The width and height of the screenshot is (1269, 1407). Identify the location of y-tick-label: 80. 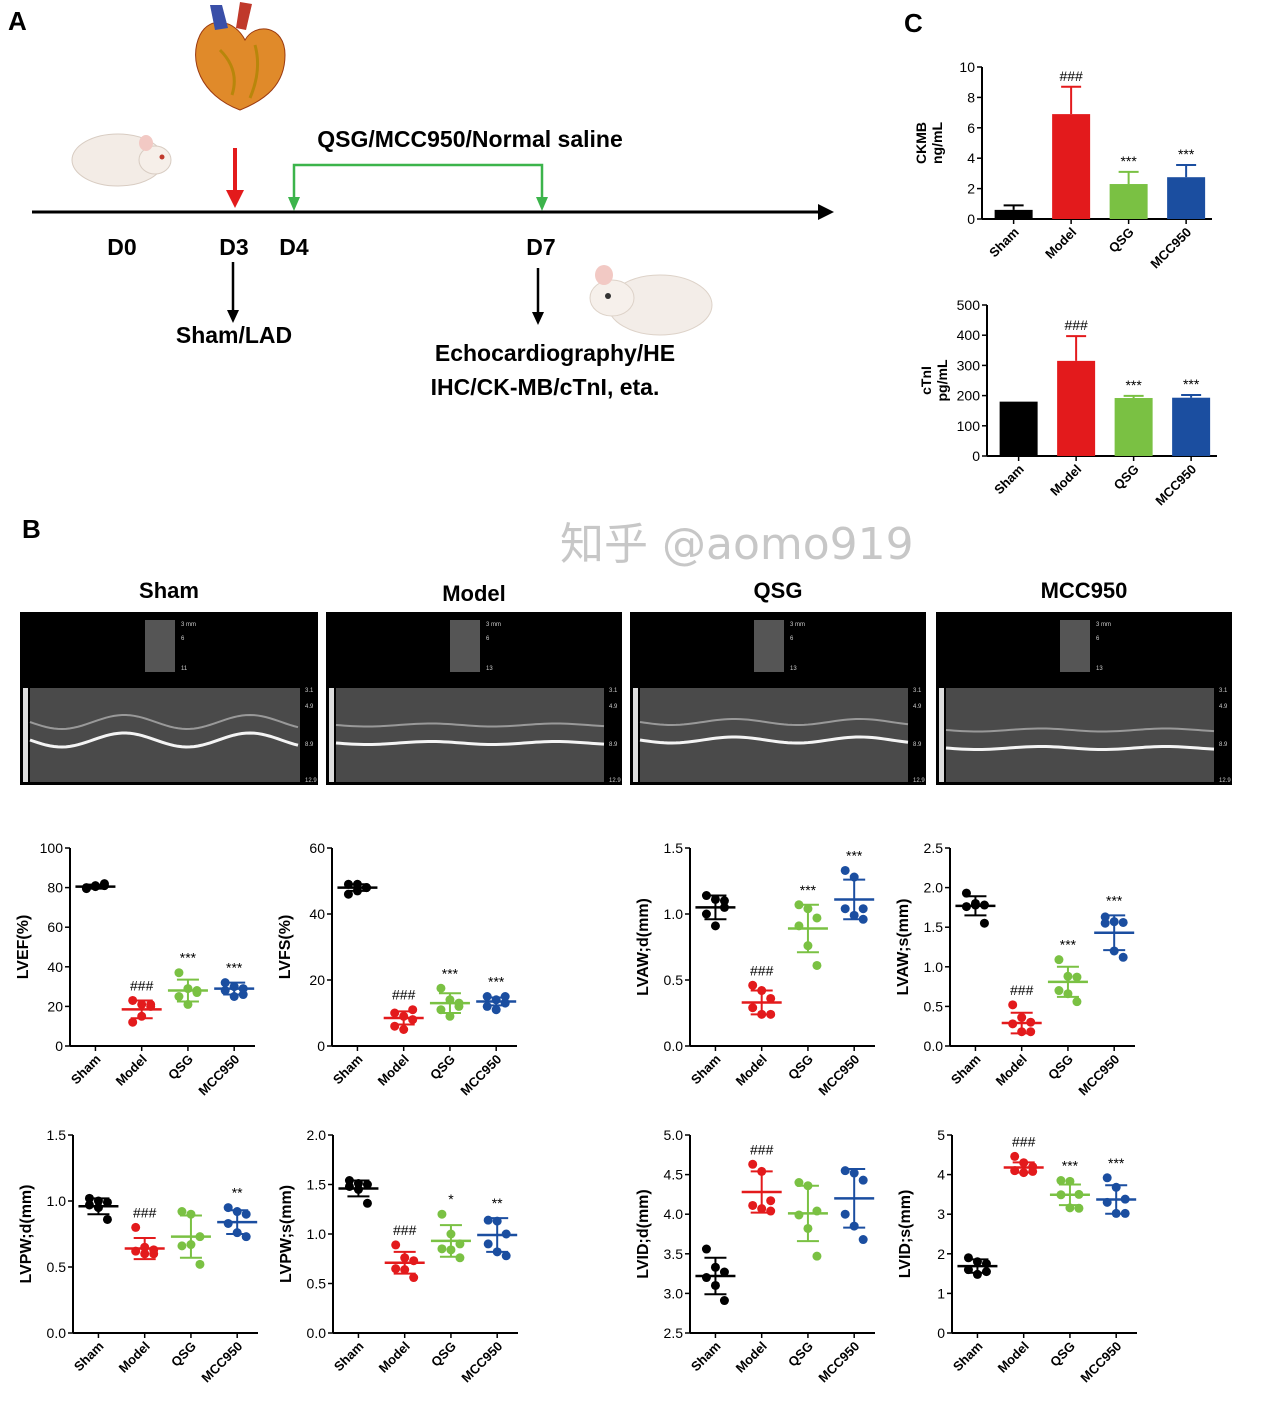
(55, 888).